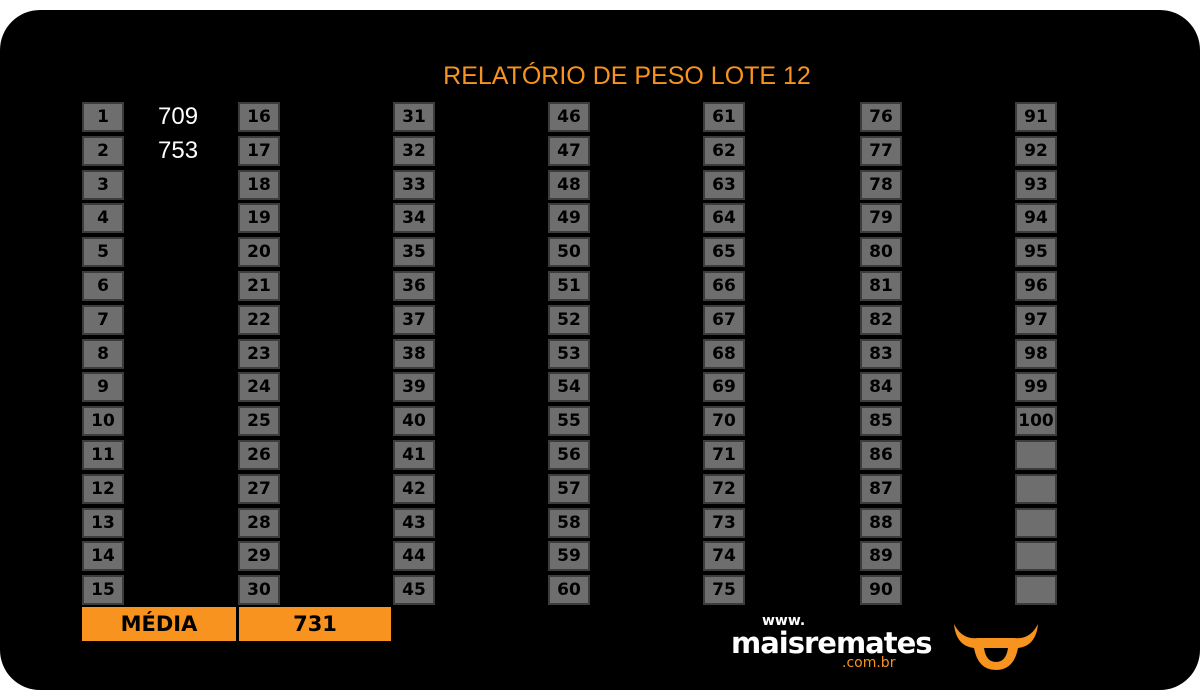 This screenshot has height=700, width=1200. Describe the element at coordinates (869, 663) in the screenshot. I see `logo-suffix: .com.br` at that location.